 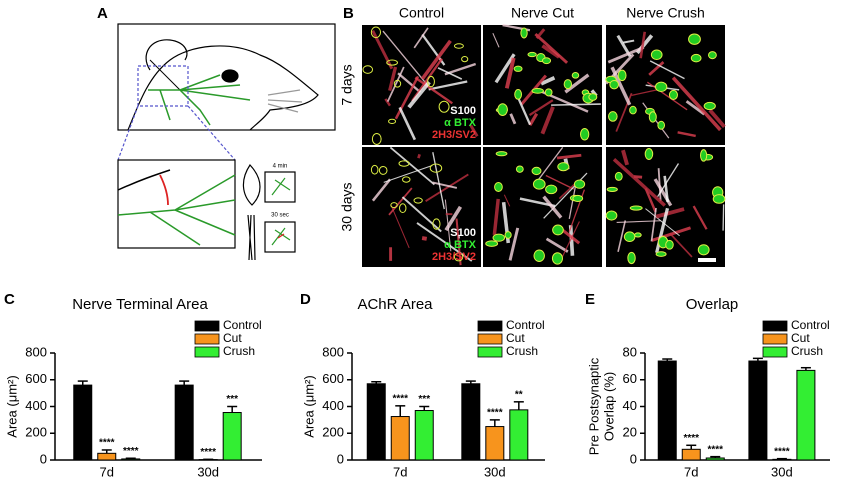 What do you see at coordinates (712, 304) in the screenshot?
I see `chart-title: Overlap` at bounding box center [712, 304].